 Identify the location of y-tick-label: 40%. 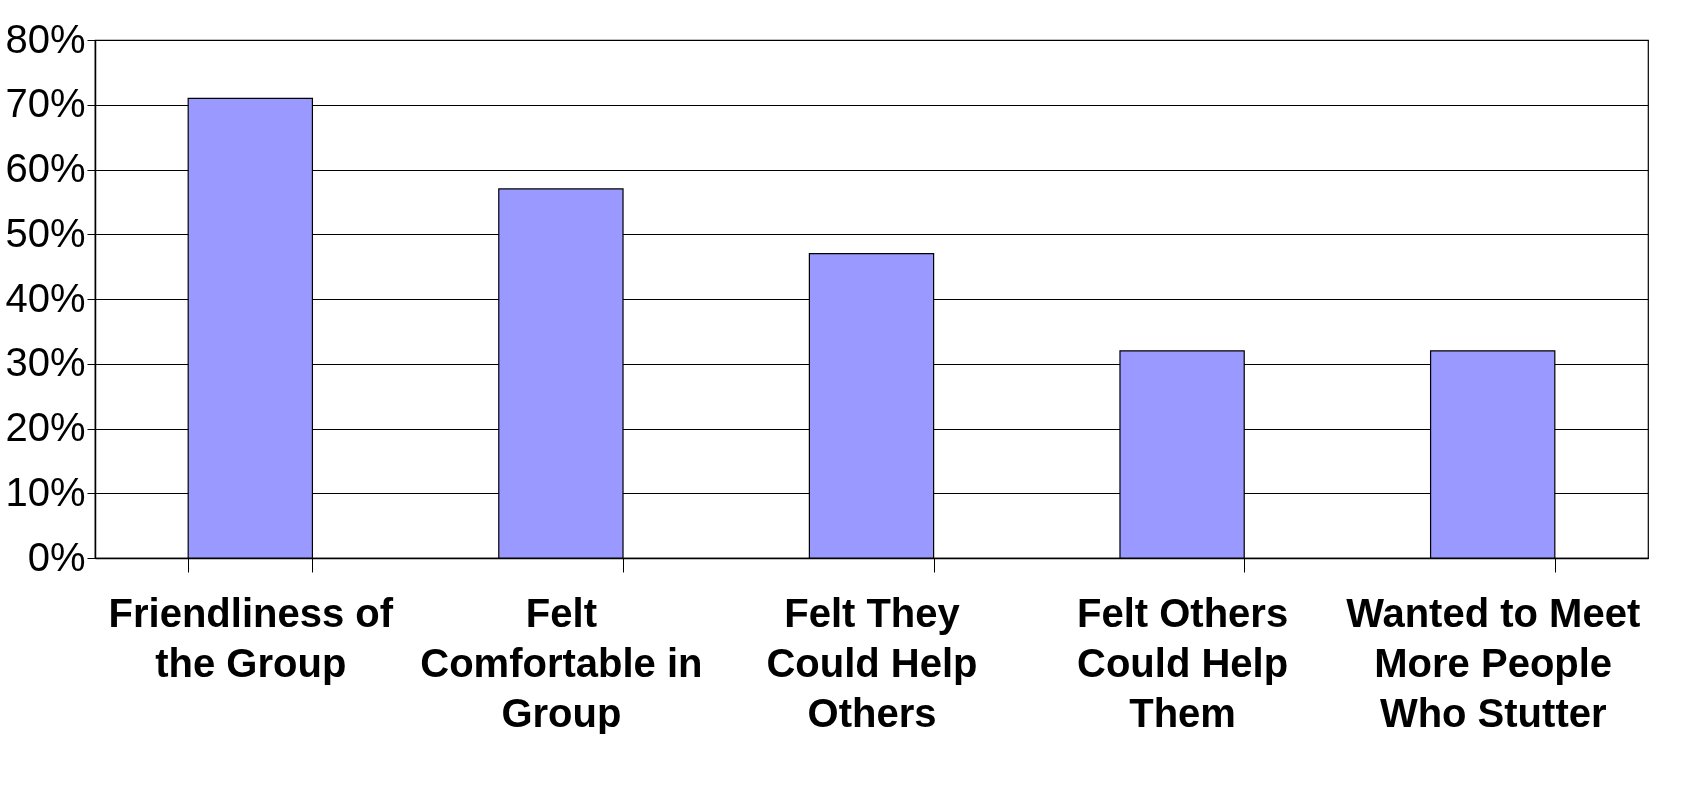
(45, 297).